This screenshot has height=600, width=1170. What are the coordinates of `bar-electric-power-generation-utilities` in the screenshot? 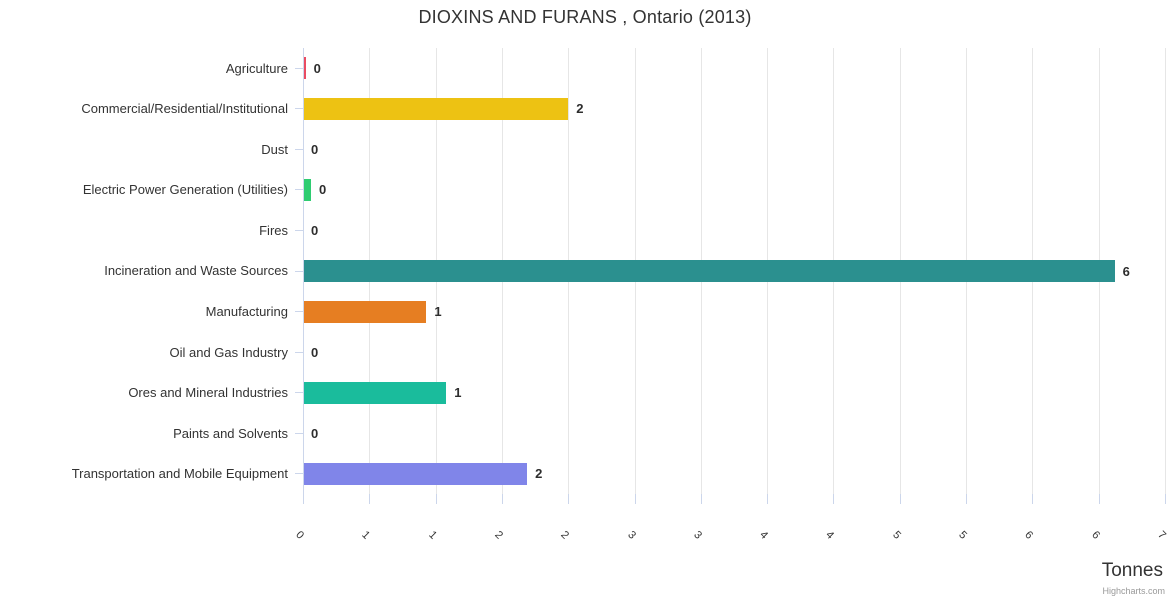 It's located at (307, 189).